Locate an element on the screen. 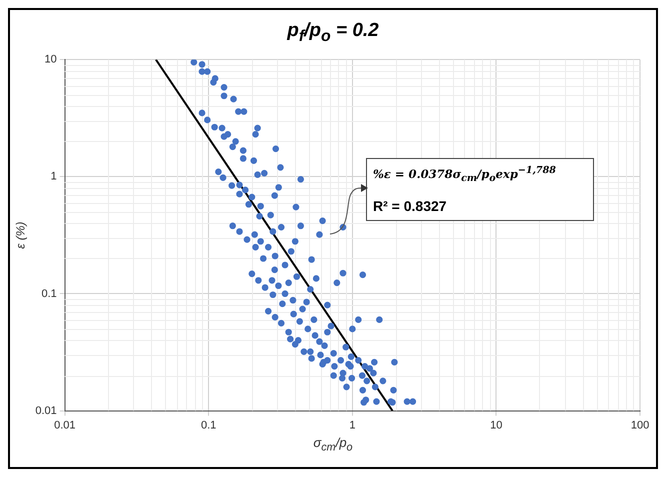 This screenshot has width=666, height=477. y-axis-title: ε (%) is located at coordinates (21, 235).